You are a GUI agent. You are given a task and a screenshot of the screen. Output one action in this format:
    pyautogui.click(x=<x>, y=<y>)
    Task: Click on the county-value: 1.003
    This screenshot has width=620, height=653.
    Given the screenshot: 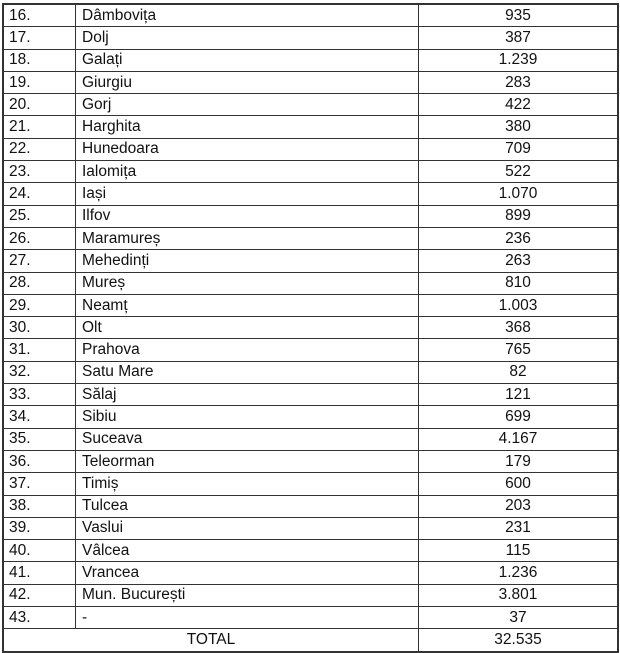 What is the action you would take?
    pyautogui.click(x=518, y=305)
    